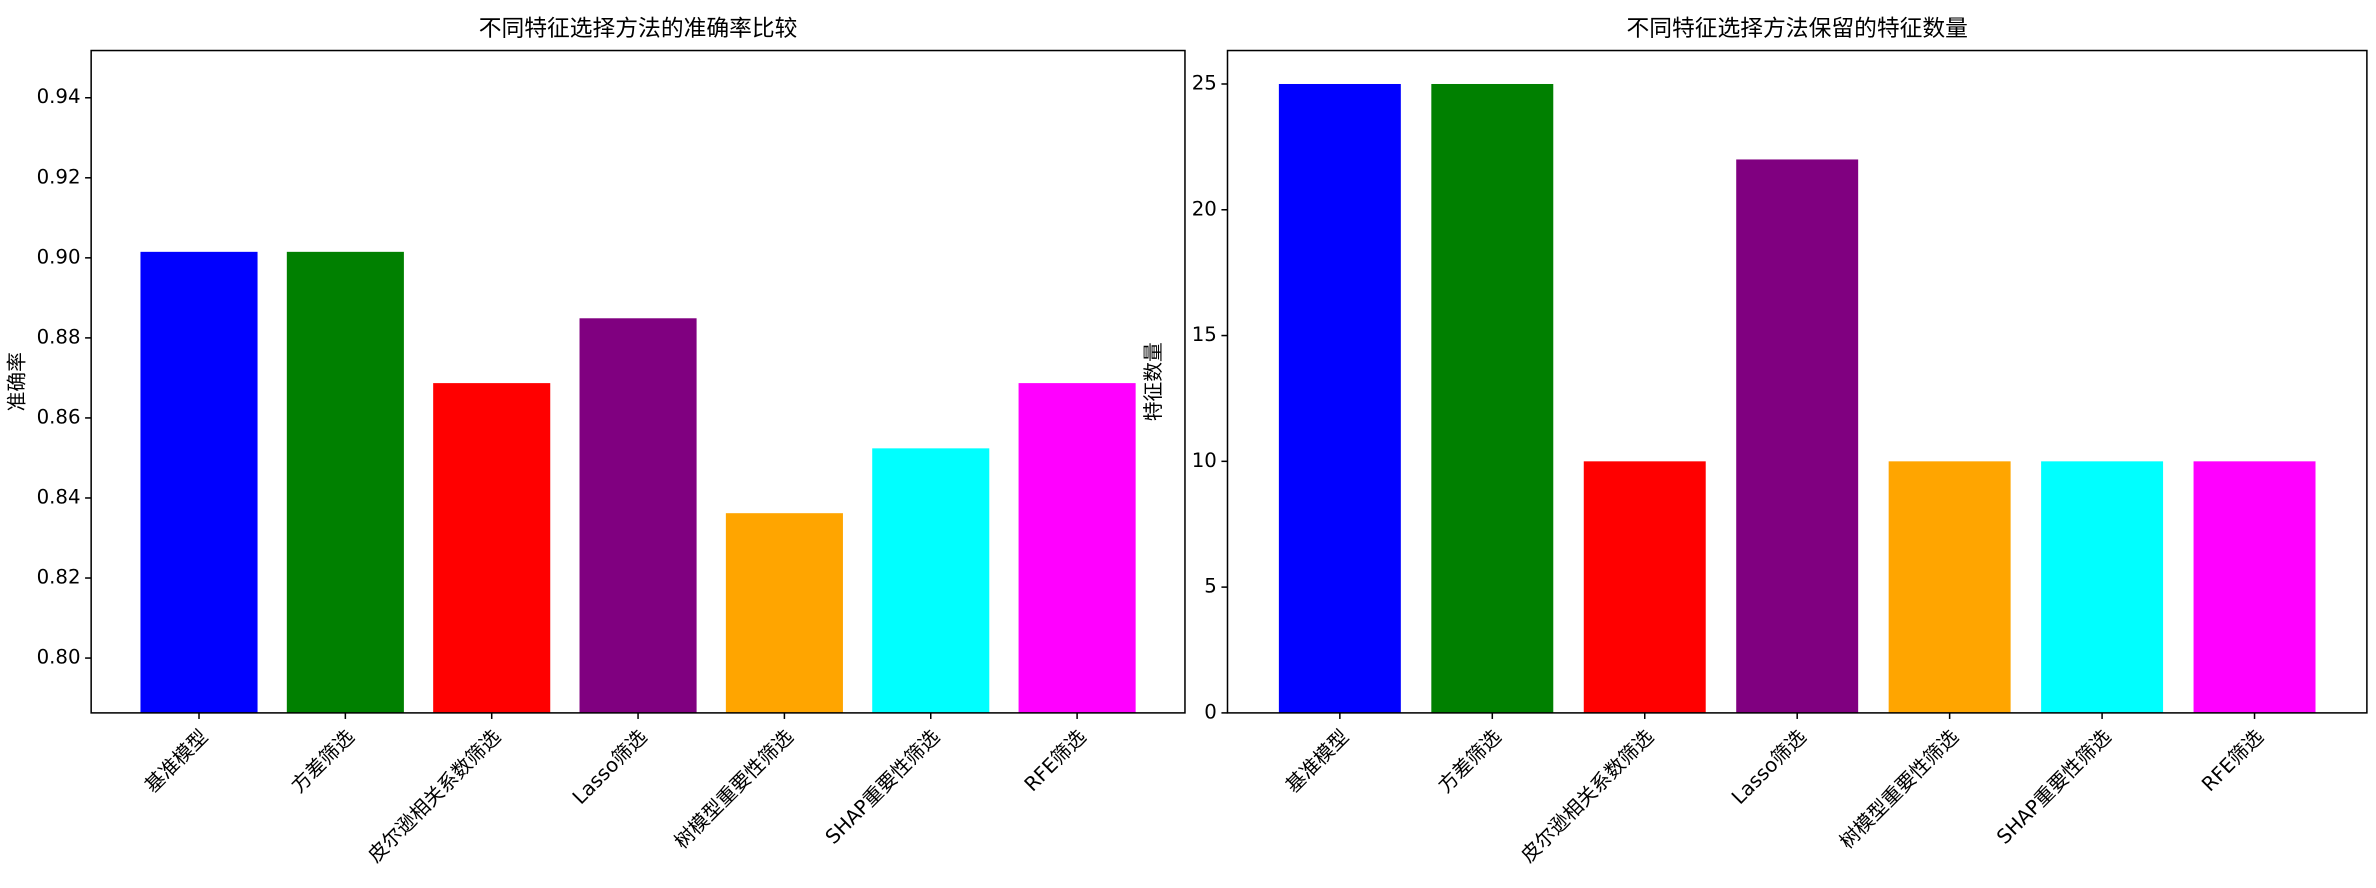 This screenshot has height=888, width=2376. What do you see at coordinates (59, 256) in the screenshot?
I see `y-tick-label: 0.90` at bounding box center [59, 256].